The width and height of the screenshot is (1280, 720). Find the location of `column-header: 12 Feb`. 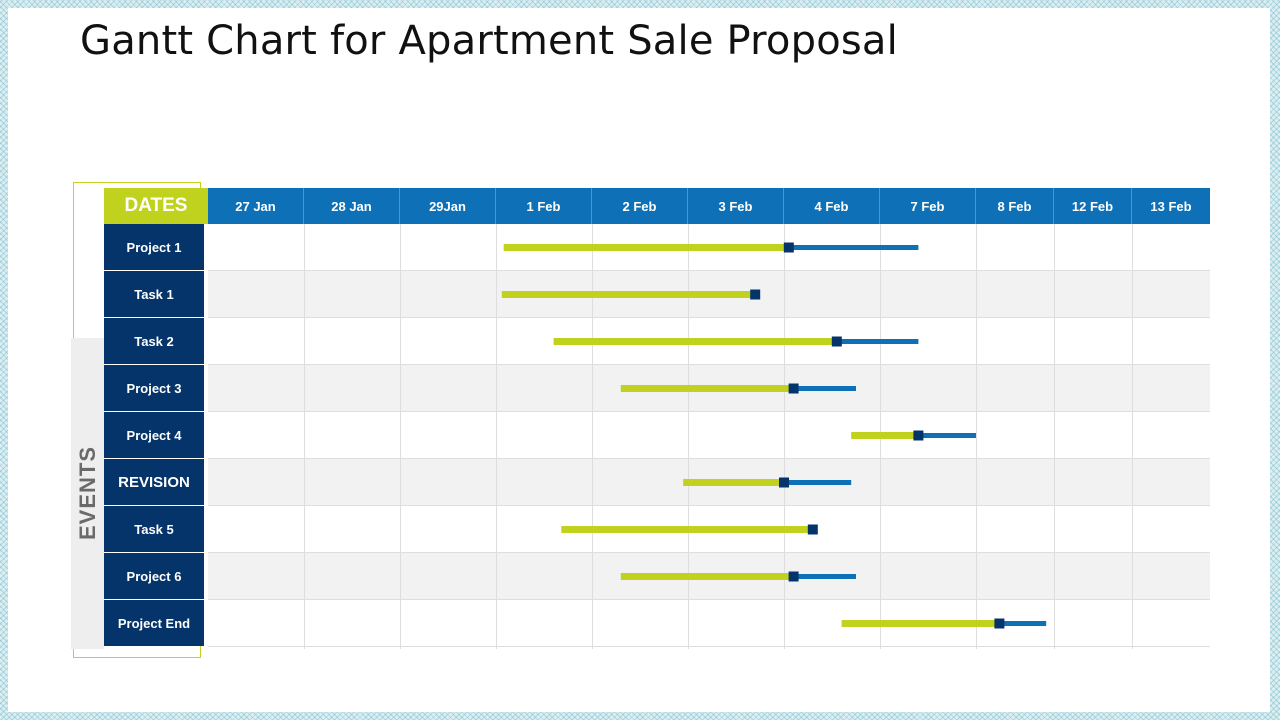

column-header: 12 Feb is located at coordinates (1093, 206).